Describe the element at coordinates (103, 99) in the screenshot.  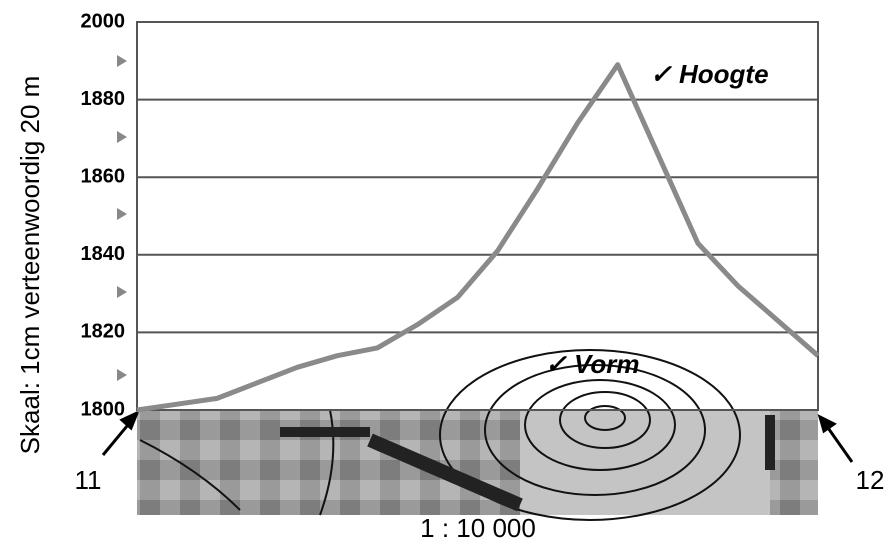
I see `y-tick-label: 1880` at that location.